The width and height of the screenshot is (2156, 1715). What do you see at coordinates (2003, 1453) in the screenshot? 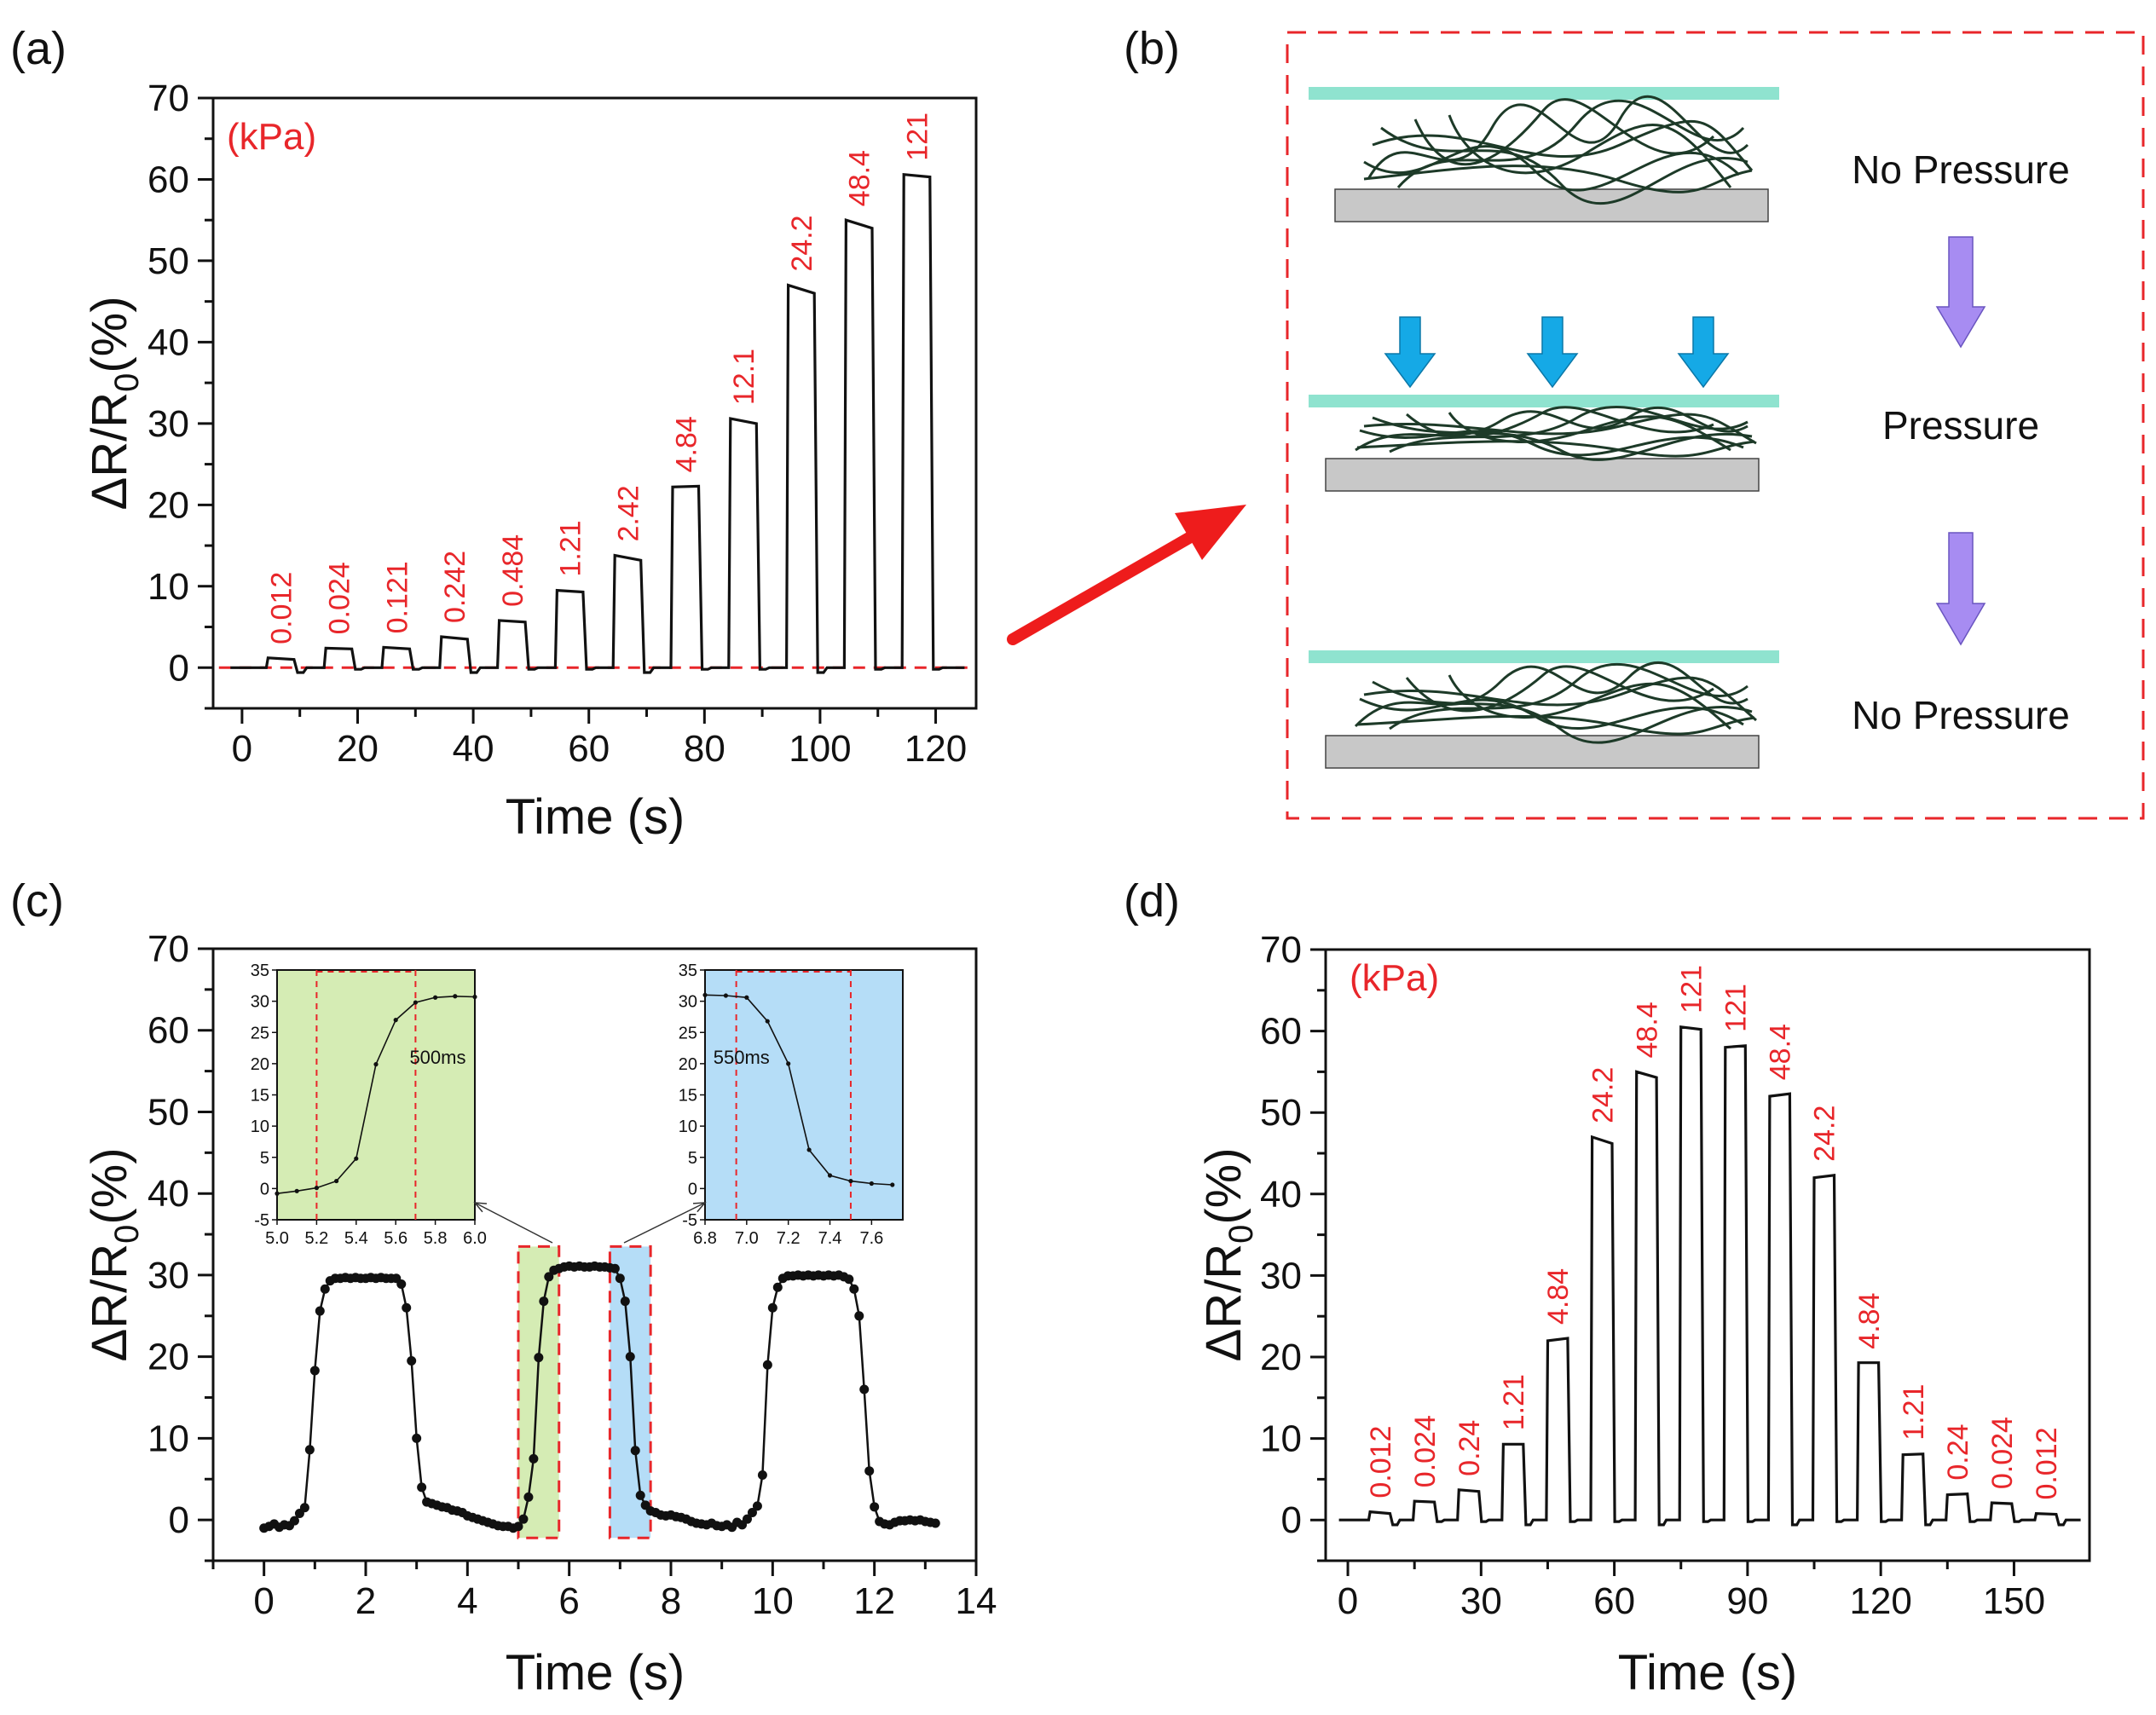
I see `pressure-label: 0.024` at bounding box center [2003, 1453].